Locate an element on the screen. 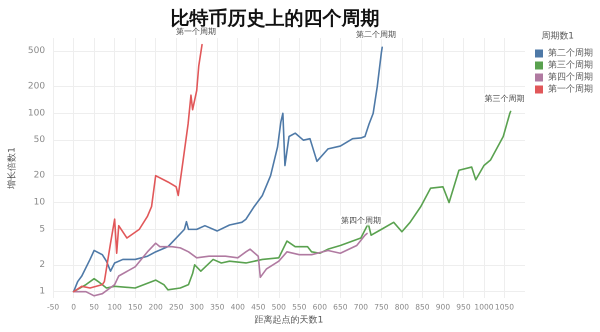  y-tick-label: 100 is located at coordinates (37, 113).